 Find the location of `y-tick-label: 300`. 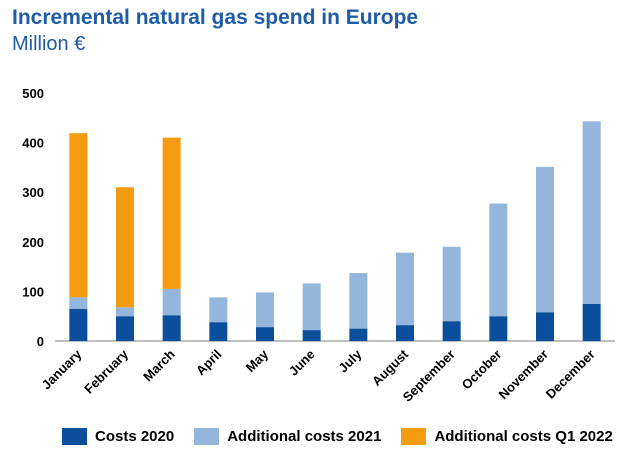

y-tick-label: 300 is located at coordinates (33, 192).